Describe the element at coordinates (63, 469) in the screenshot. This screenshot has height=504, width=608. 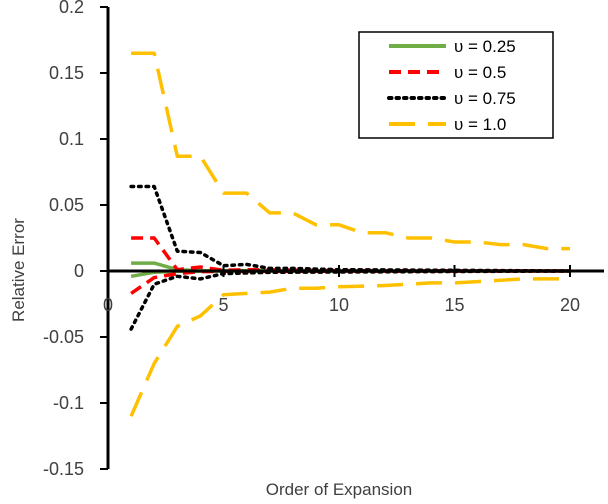
I see `y-tick-label: -0.15` at that location.